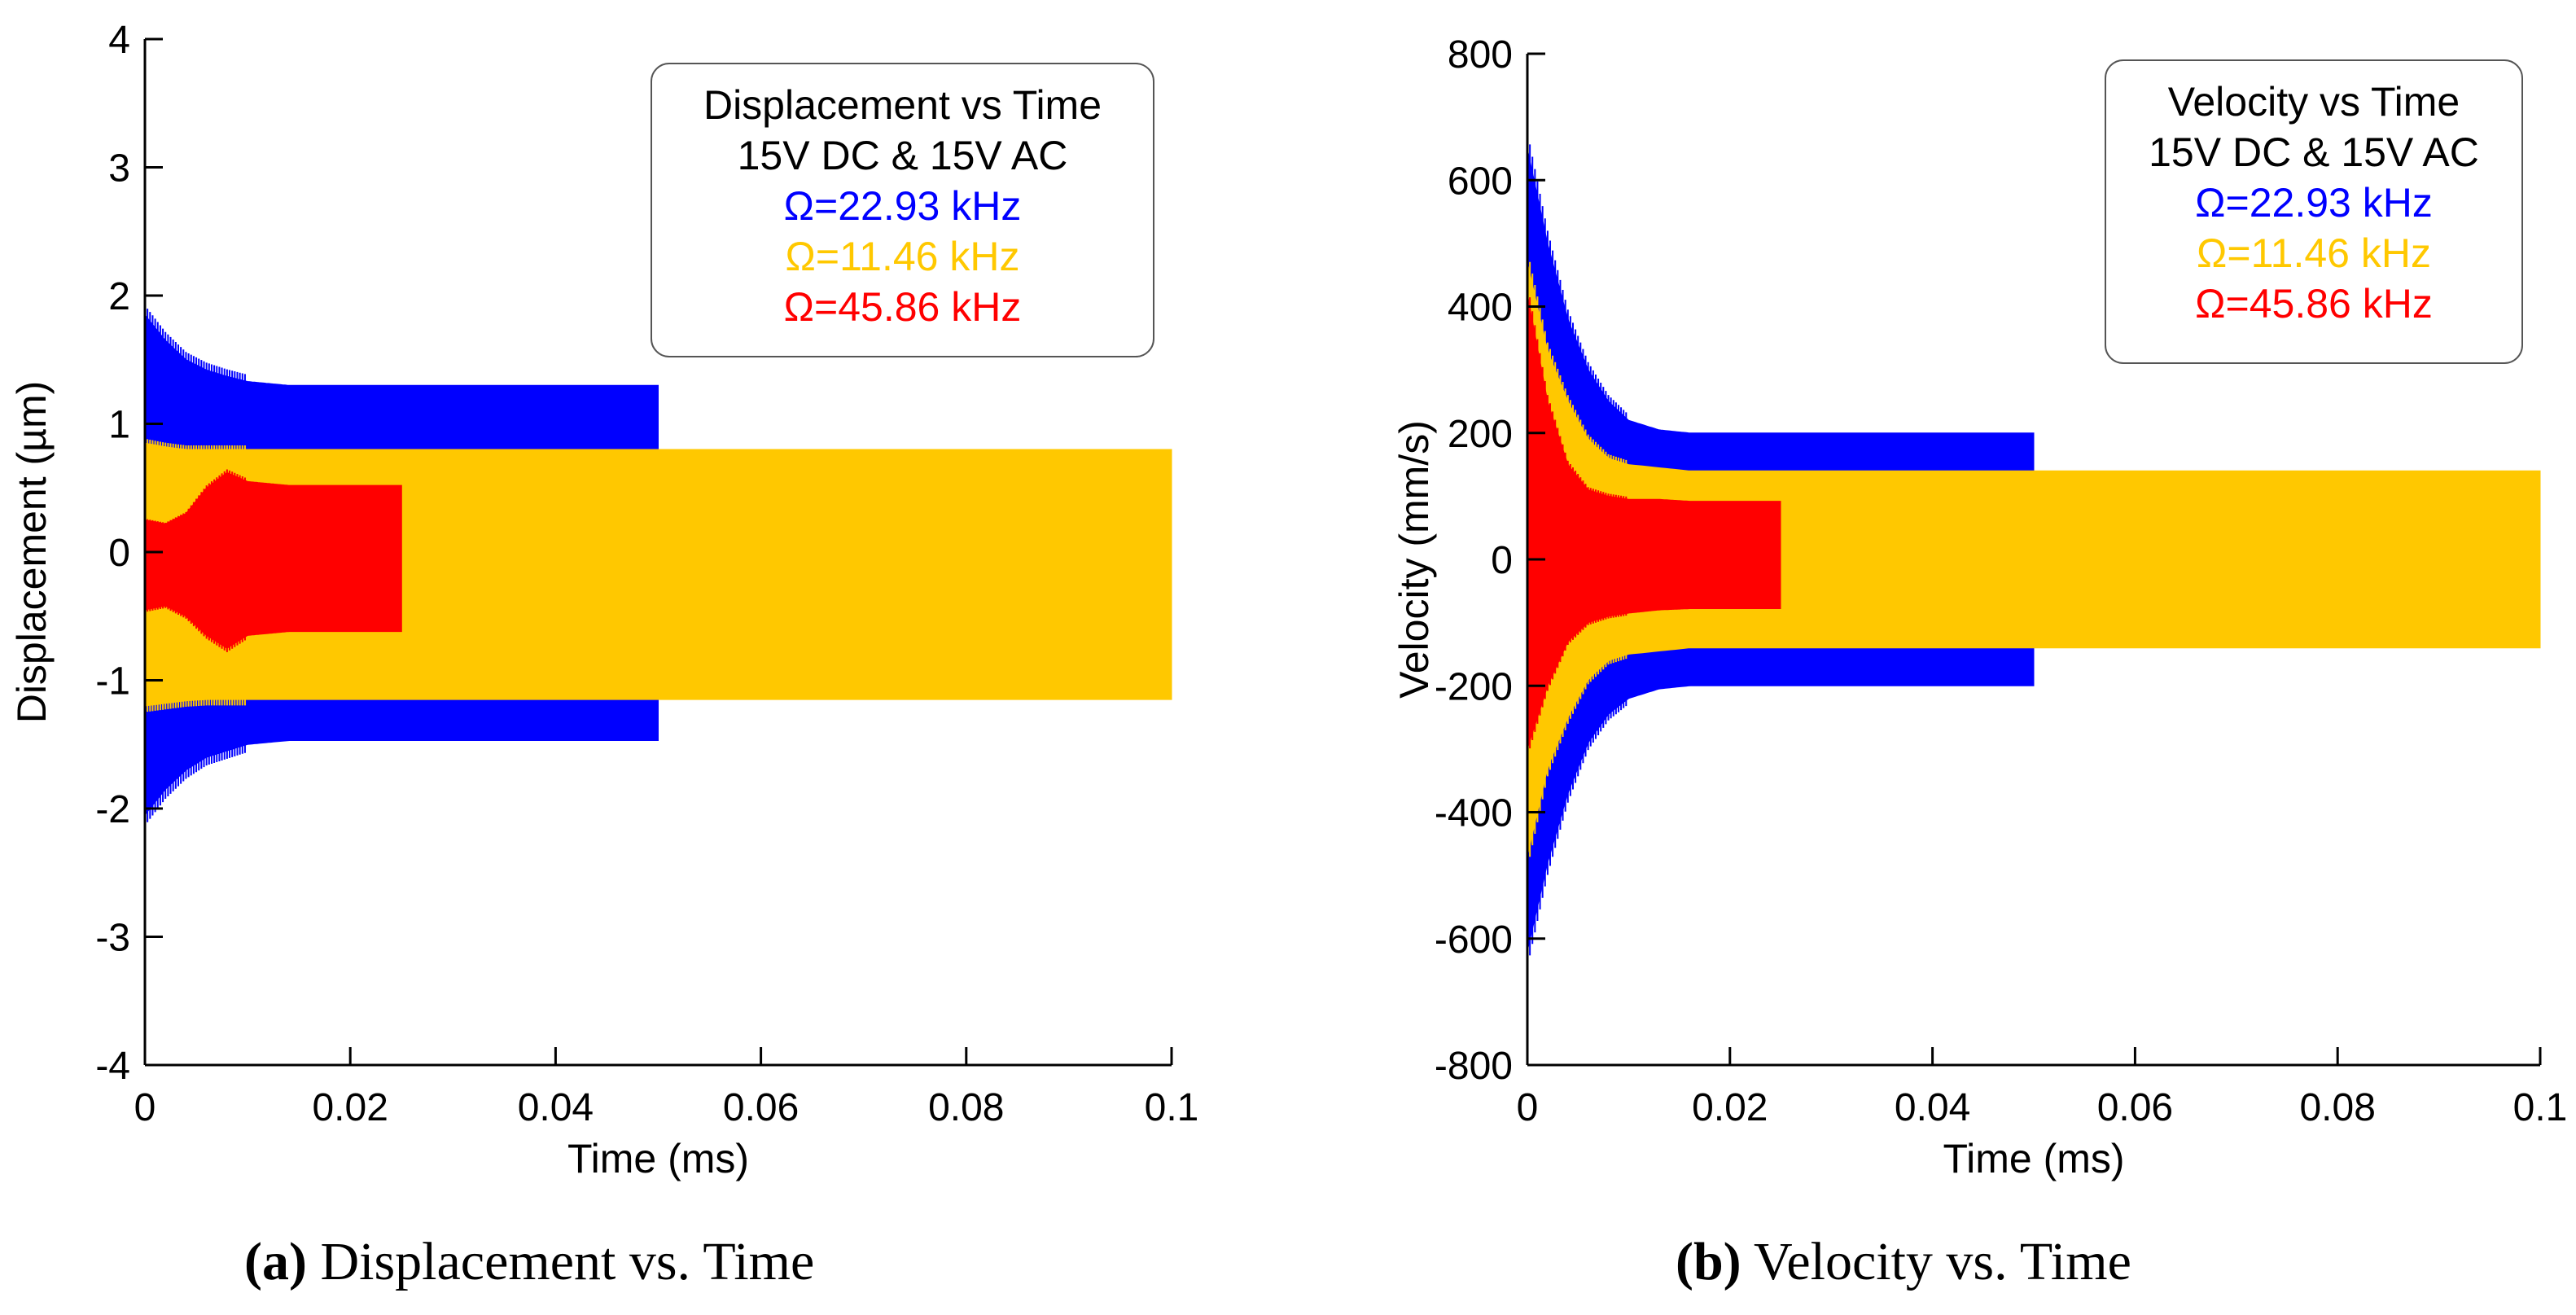  Describe the element at coordinates (1474, 940) in the screenshot. I see `panel-b-y-tick-label: -600` at that location.